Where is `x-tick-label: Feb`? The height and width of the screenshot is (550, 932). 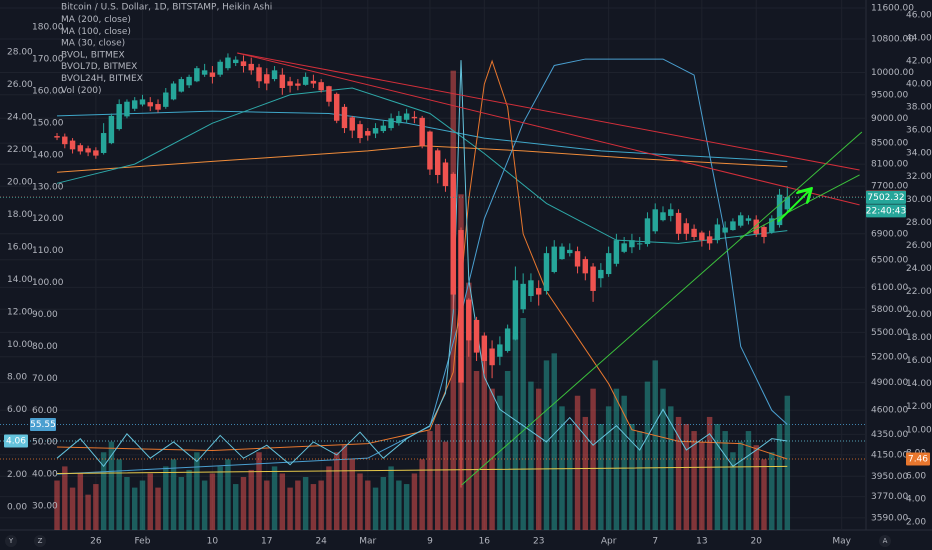 x-tick-label: Feb is located at coordinates (143, 542).